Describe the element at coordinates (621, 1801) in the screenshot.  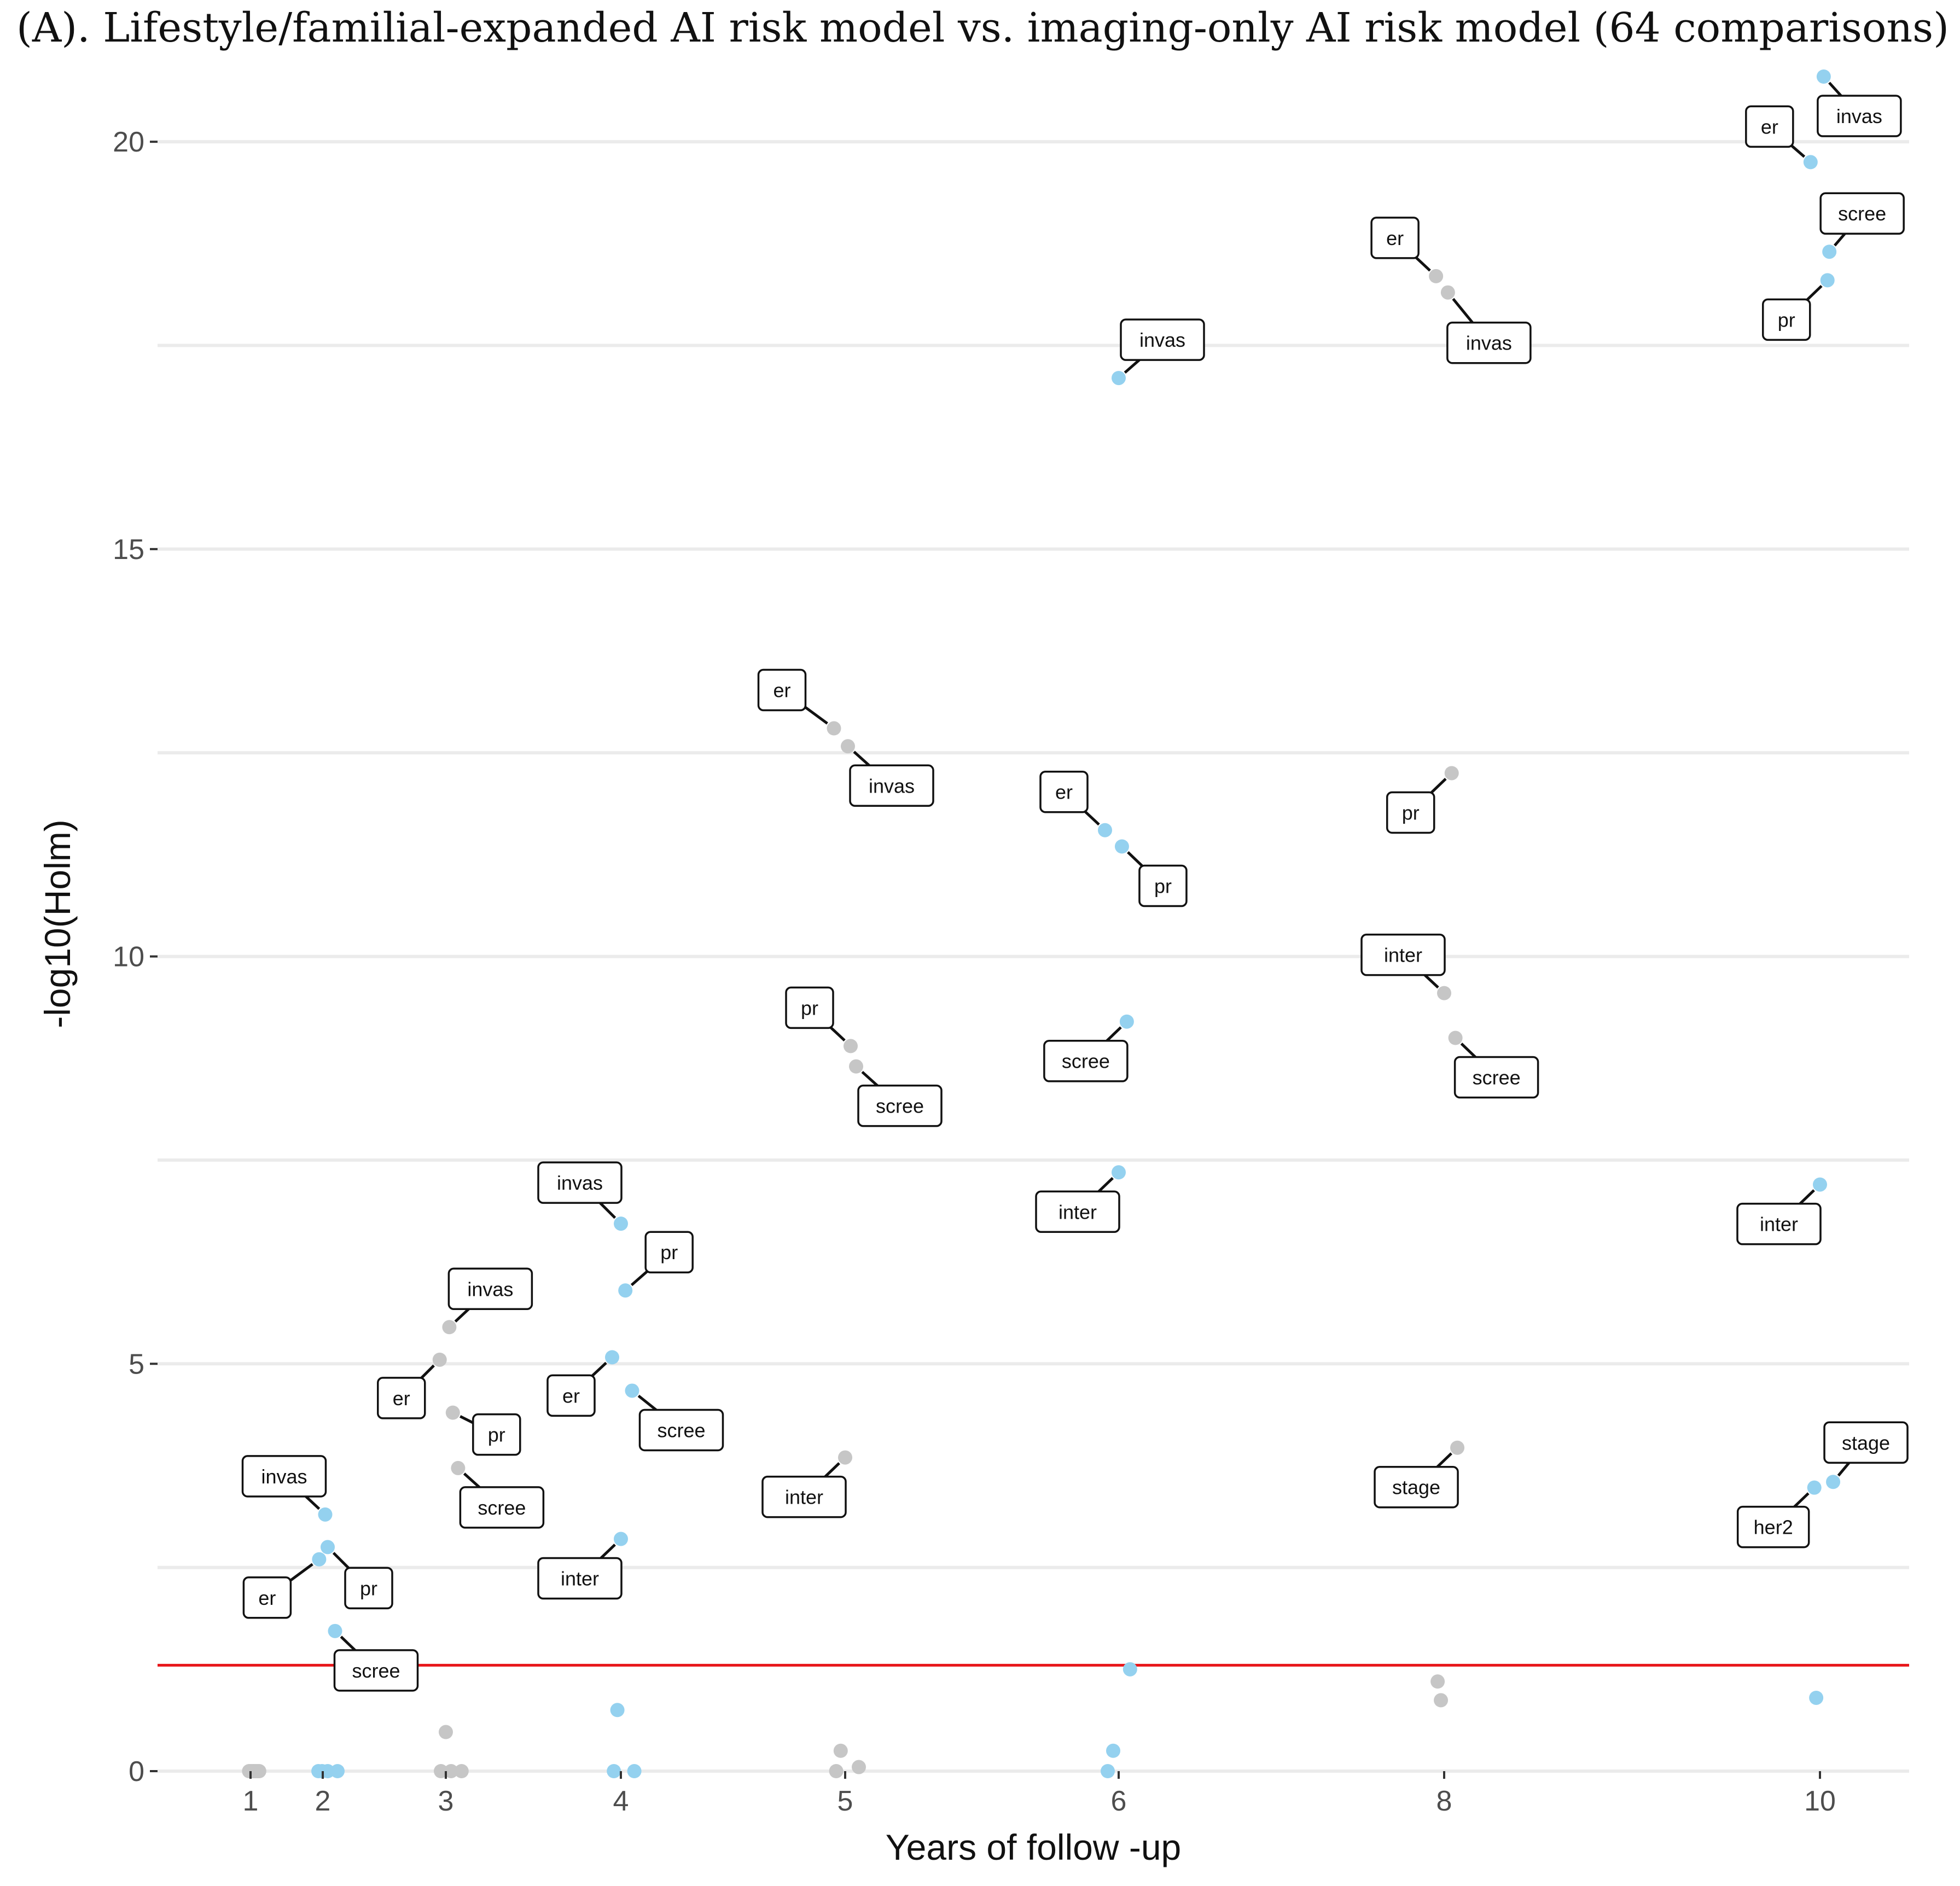
I see `x-tick-label: 4` at that location.